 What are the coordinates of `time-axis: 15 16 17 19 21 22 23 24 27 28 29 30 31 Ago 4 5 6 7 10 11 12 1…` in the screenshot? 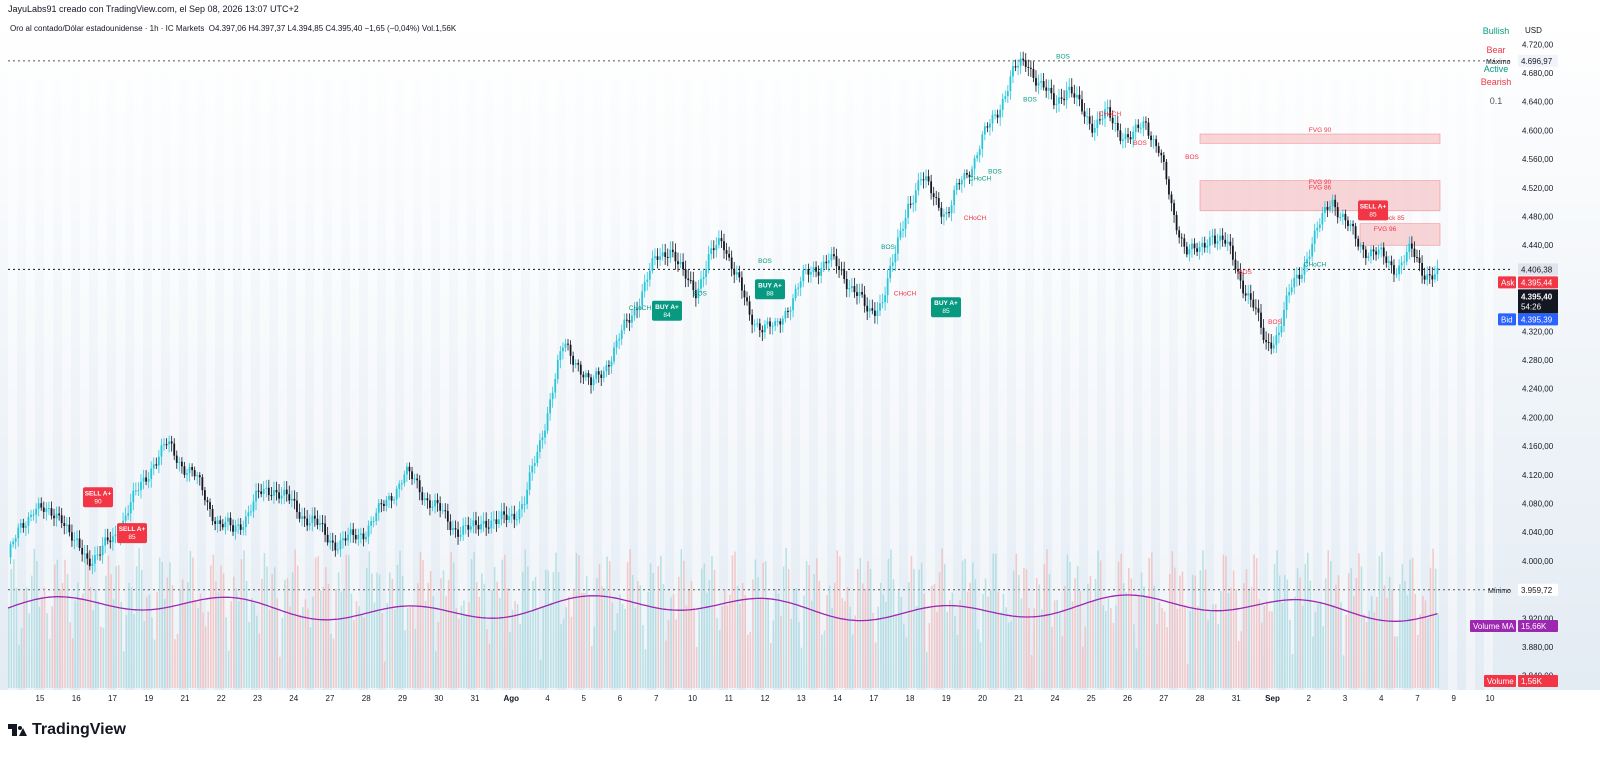 It's located at (800, 701).